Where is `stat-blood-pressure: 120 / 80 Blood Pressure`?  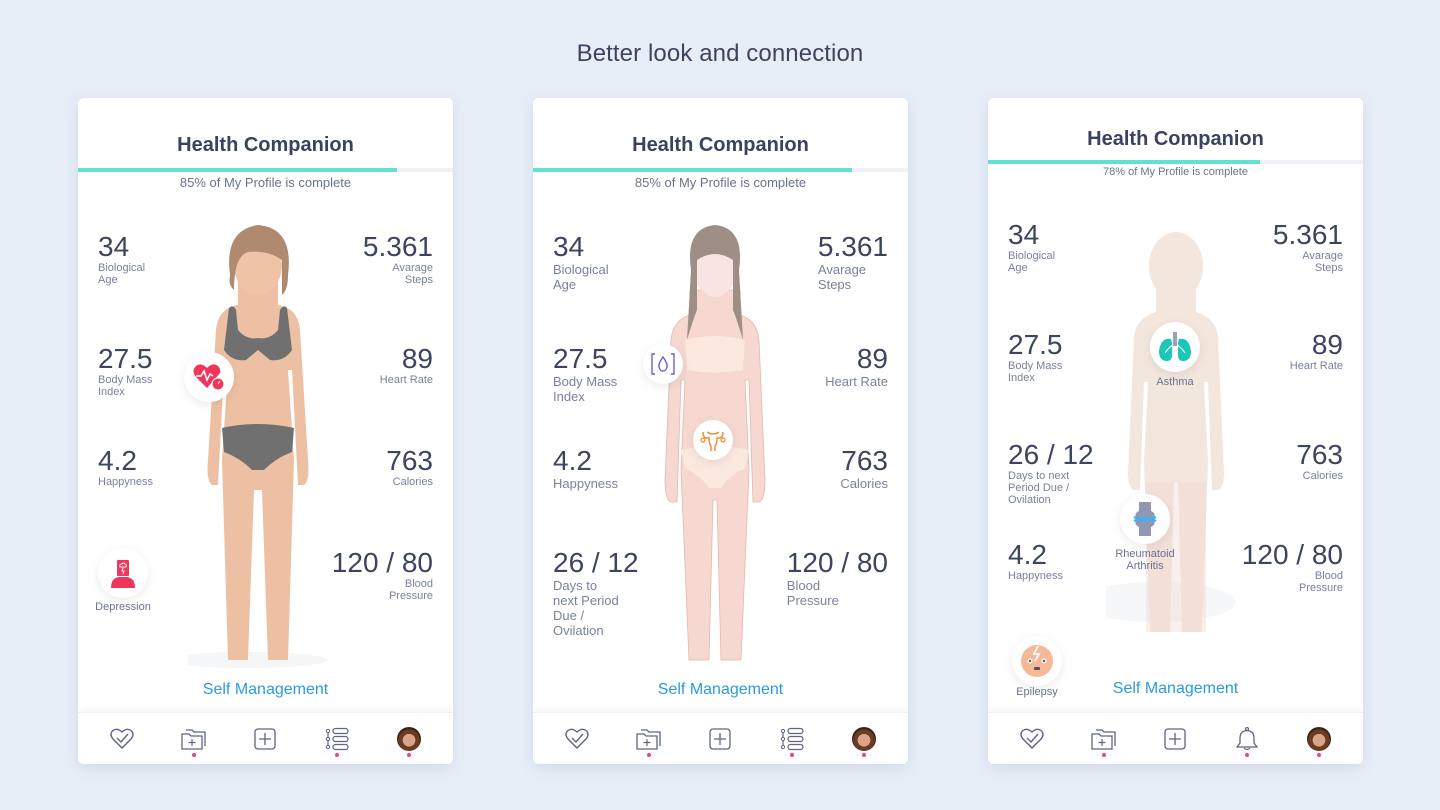 stat-blood-pressure: 120 / 80 Blood Pressure is located at coordinates (837, 578).